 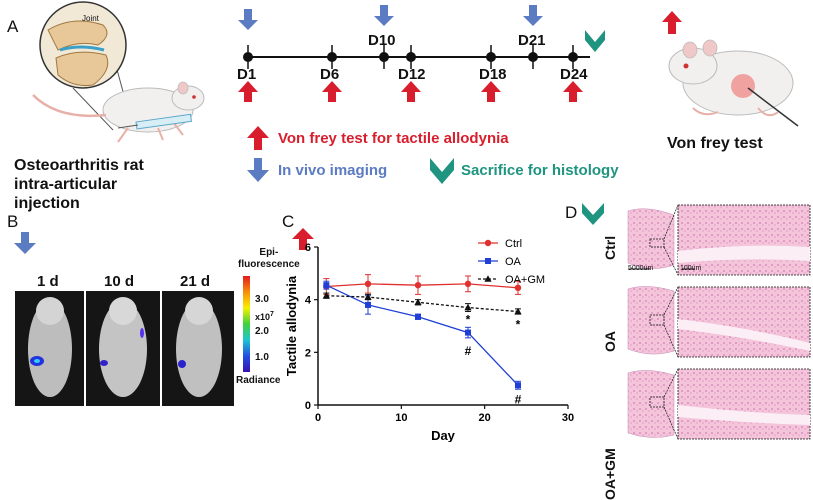 What do you see at coordinates (272, 314) in the screenshot?
I see `scale-multiplier-exponent: 7` at bounding box center [272, 314].